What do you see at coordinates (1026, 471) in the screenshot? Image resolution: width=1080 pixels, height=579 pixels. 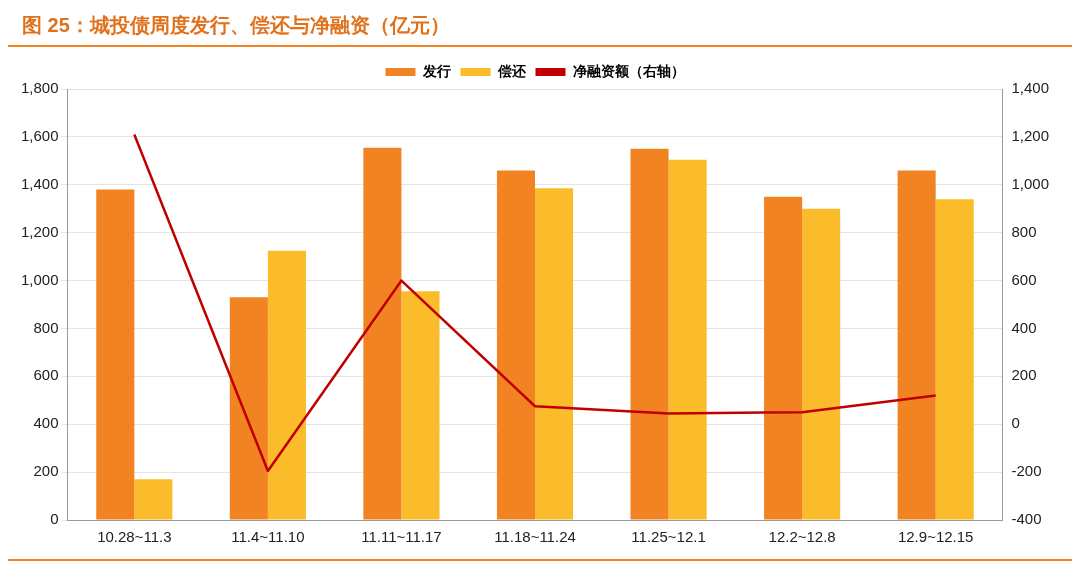 I see `y2-tick-label: -200` at bounding box center [1026, 471].